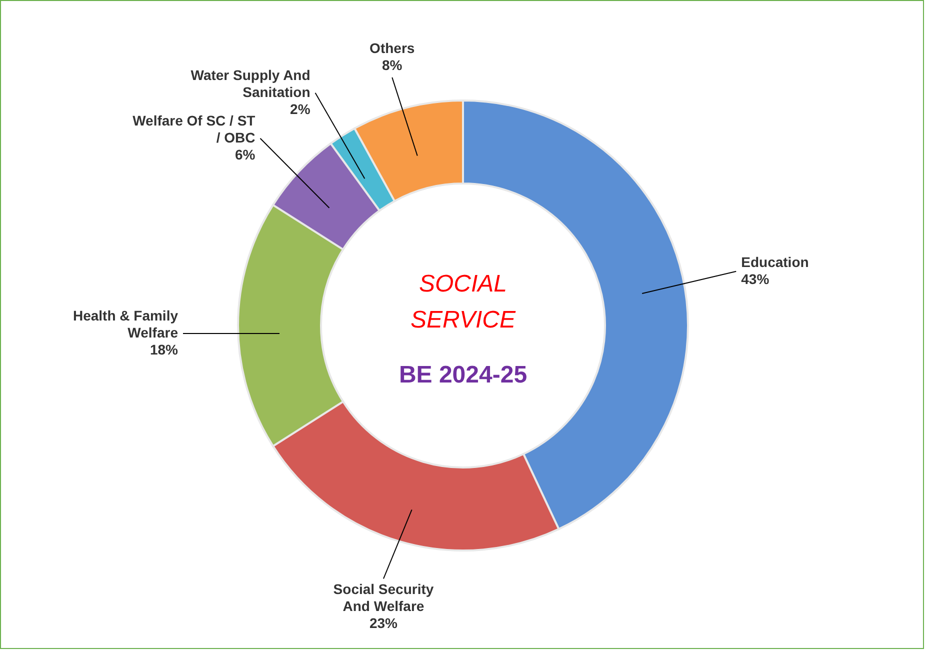  I want to click on slice-label: Social Security And Welfare, so click(383, 597).